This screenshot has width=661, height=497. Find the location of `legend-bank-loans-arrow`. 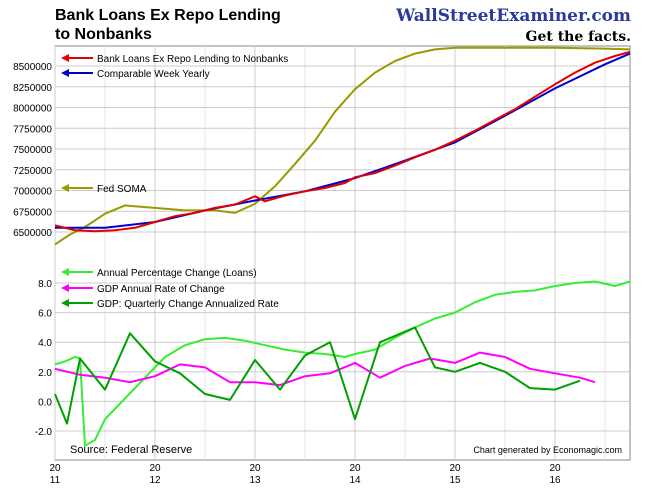

legend-bank-loans-arrow is located at coordinates (65, 58).